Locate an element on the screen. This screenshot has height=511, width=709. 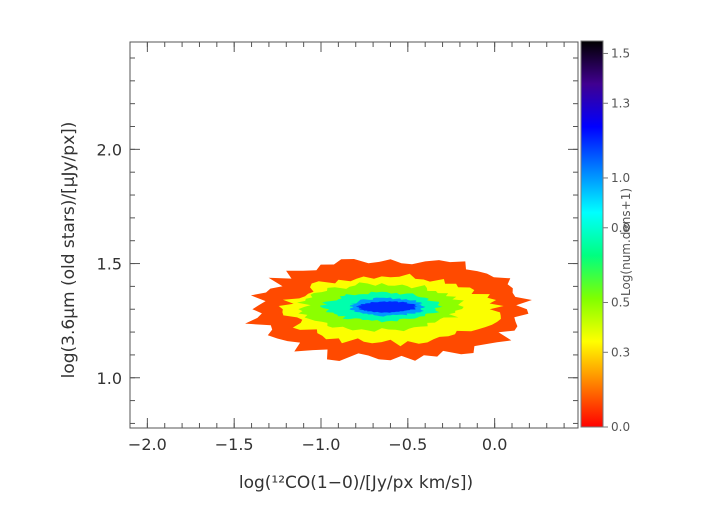
x-axis-title: log(¹²CO(1−0)/[Jy/px km/s]) is located at coordinates (356, 483).